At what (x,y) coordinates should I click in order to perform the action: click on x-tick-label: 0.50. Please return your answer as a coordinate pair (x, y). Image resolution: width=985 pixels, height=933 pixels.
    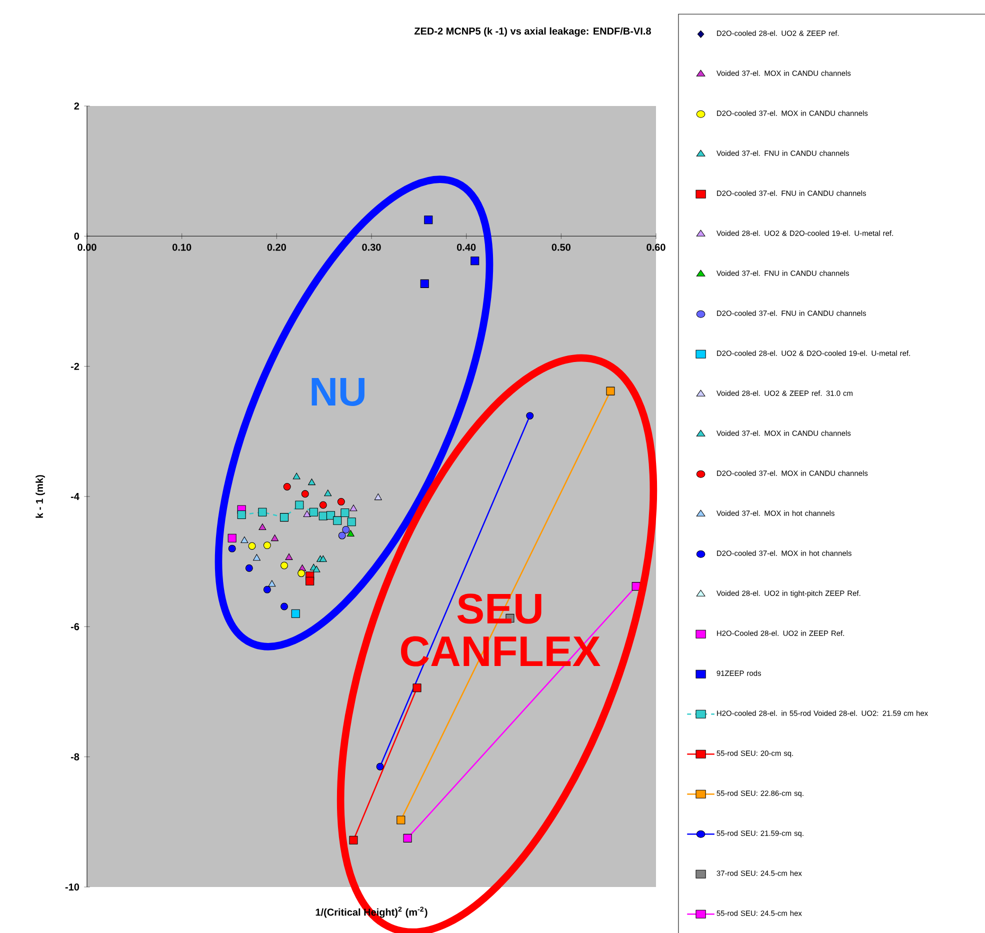
    Looking at the image, I should click on (561, 247).